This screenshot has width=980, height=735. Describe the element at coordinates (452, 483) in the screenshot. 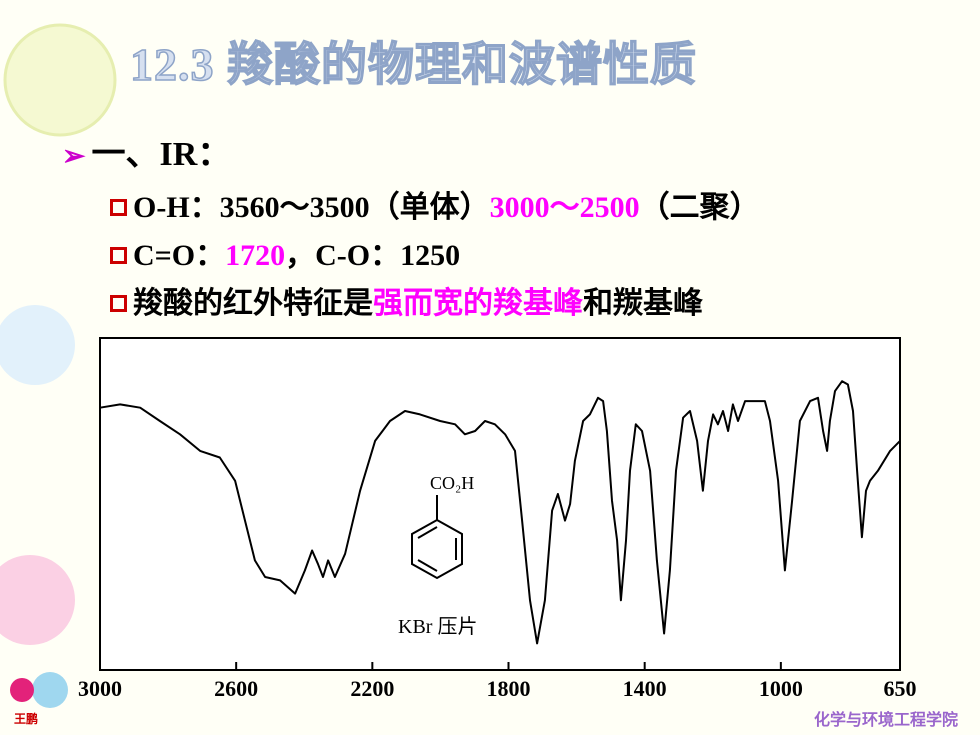

I see `structure-label: CO₂H` at that location.